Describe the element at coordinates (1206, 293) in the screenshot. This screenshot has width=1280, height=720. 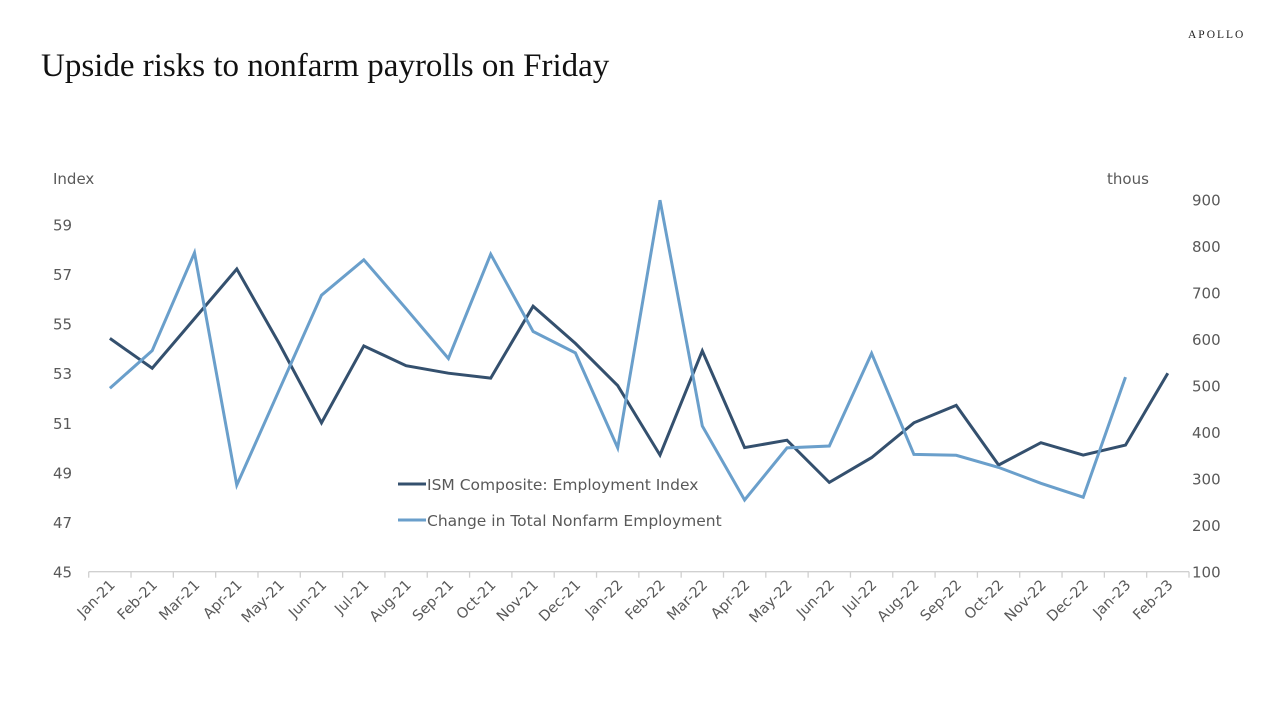
I see `right-y-tick-label: 700` at that location.